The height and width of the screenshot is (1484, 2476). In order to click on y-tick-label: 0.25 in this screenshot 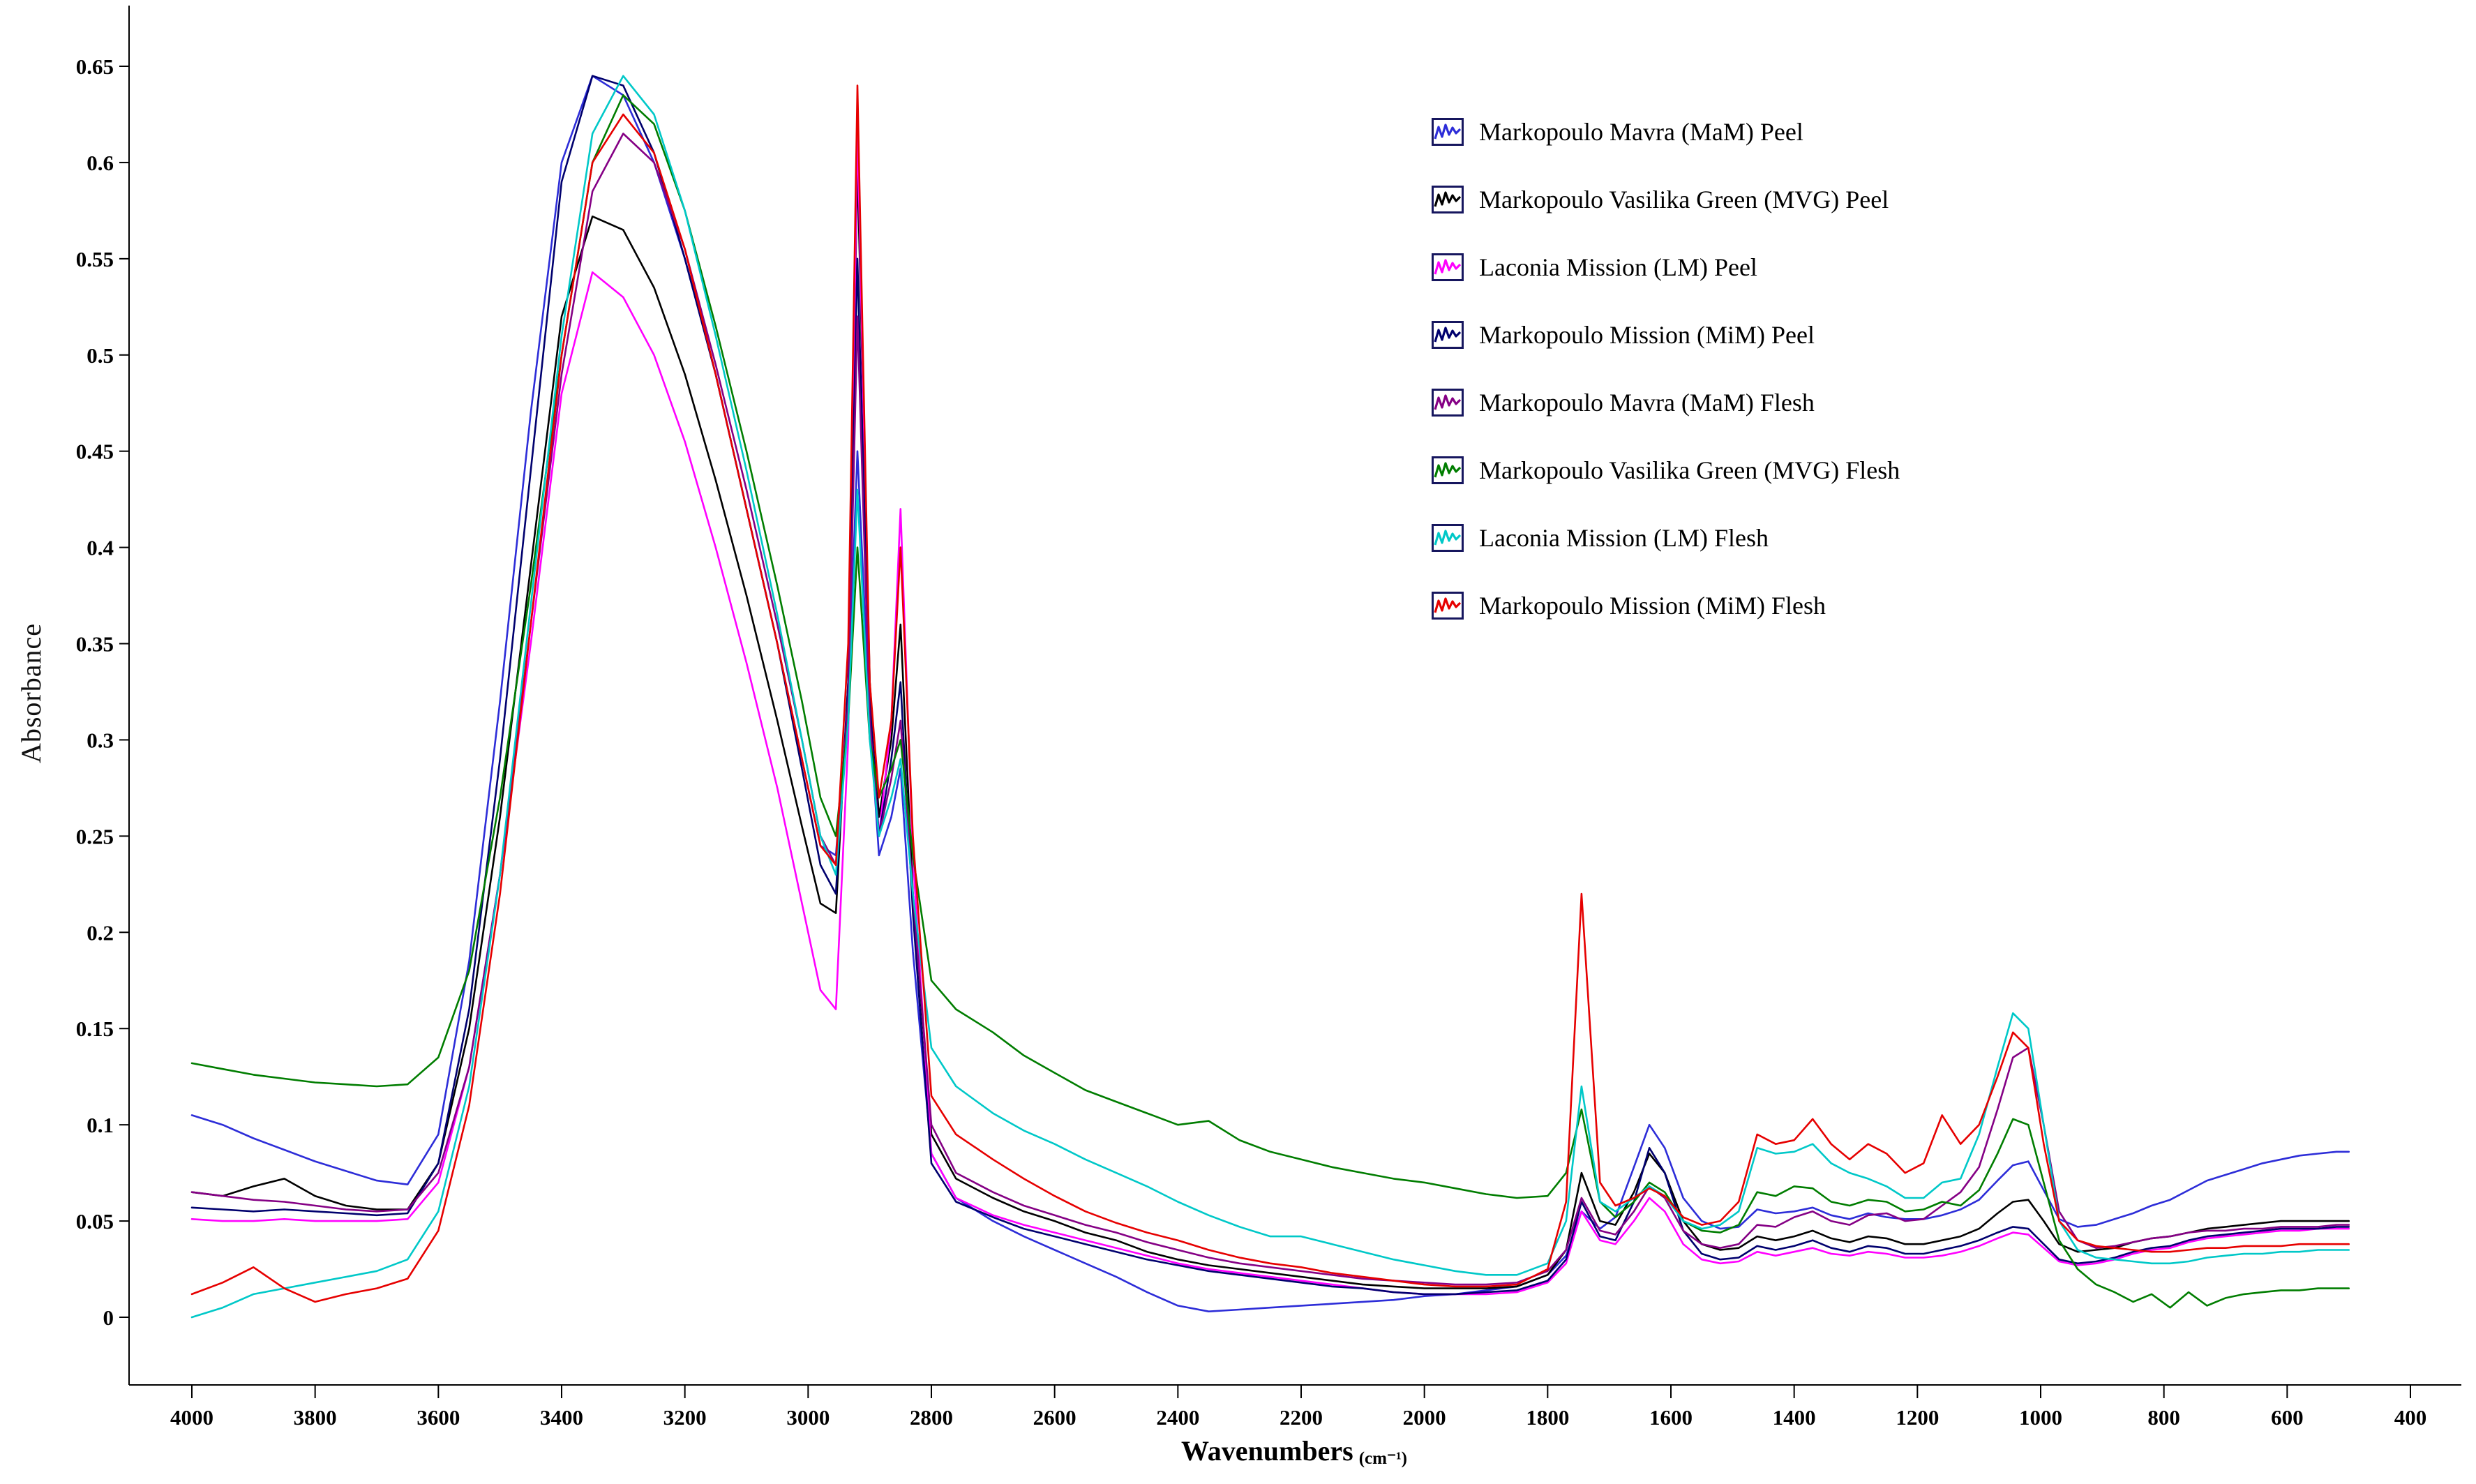, I will do `click(95, 836)`.